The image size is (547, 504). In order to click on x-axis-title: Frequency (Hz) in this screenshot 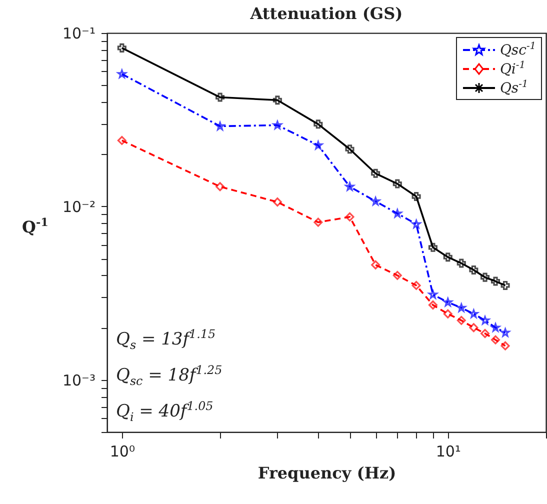, I will do `click(327, 473)`.